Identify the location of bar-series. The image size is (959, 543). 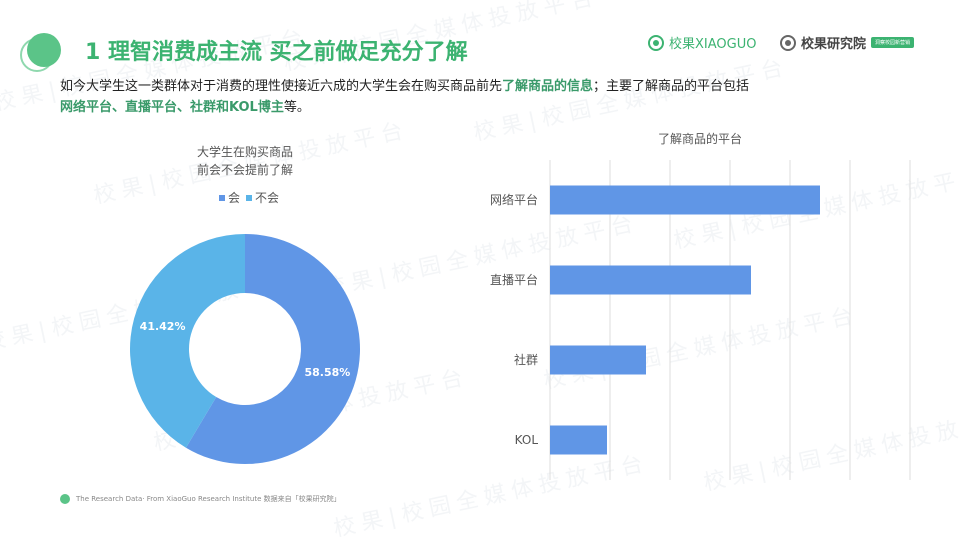
(685, 320).